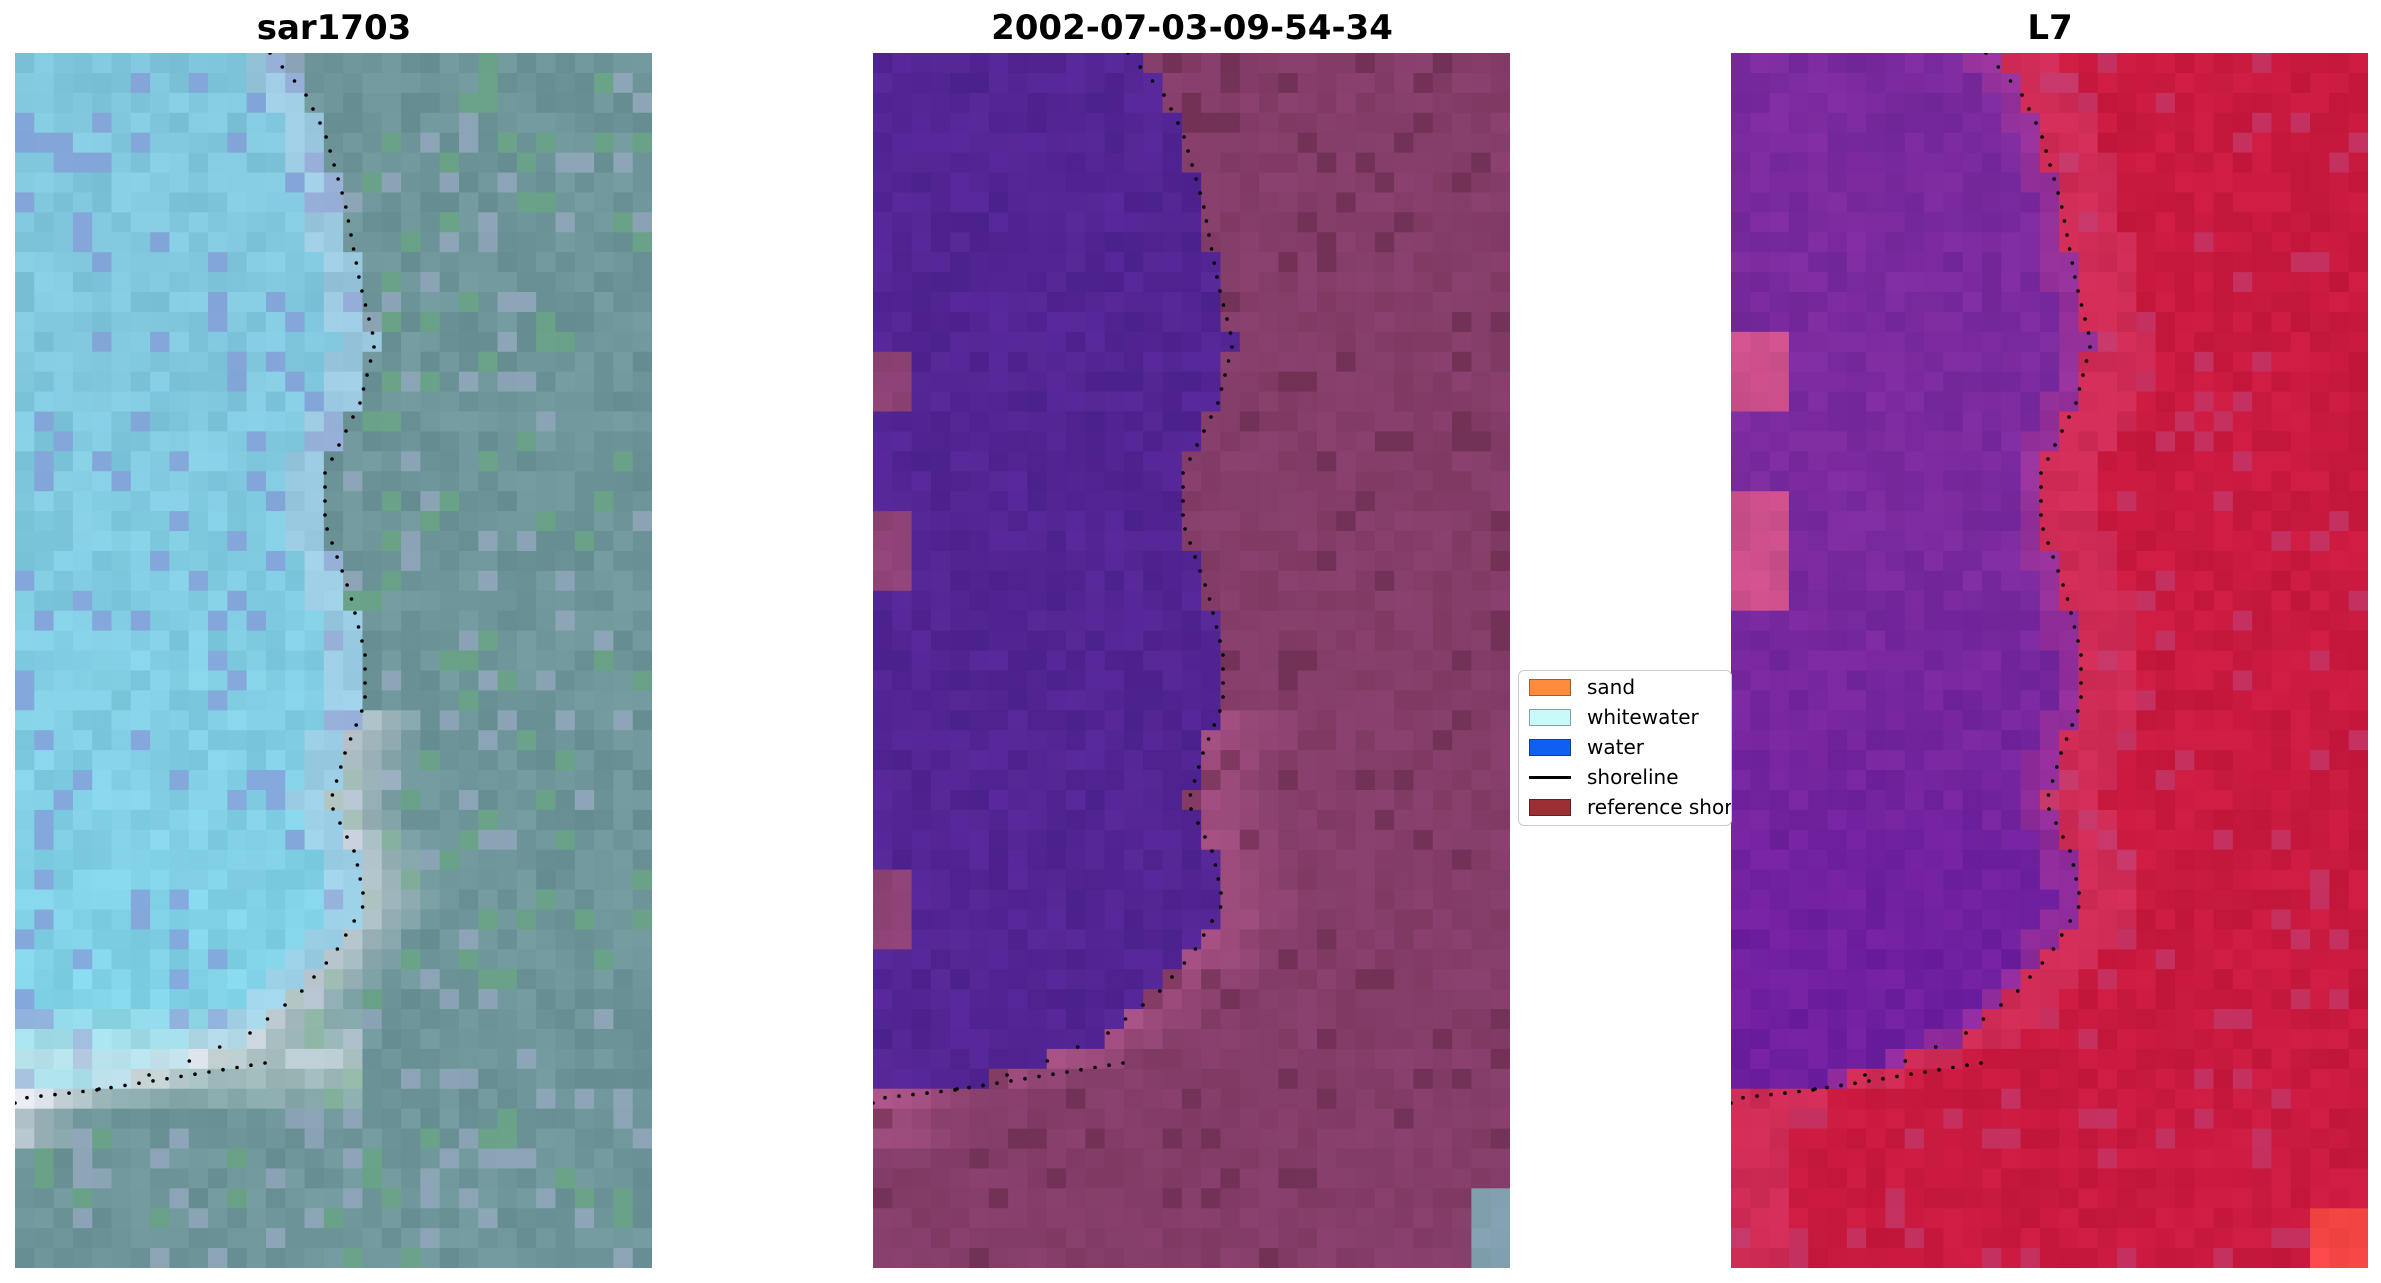  I want to click on water-swatch, so click(1550, 747).